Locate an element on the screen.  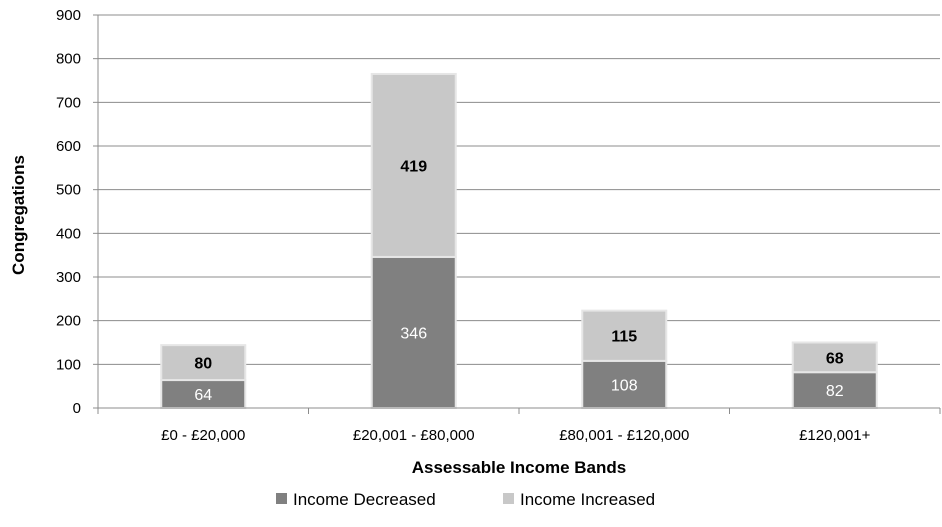
x-tick-label: £20,001 - £80,000 is located at coordinates (414, 435).